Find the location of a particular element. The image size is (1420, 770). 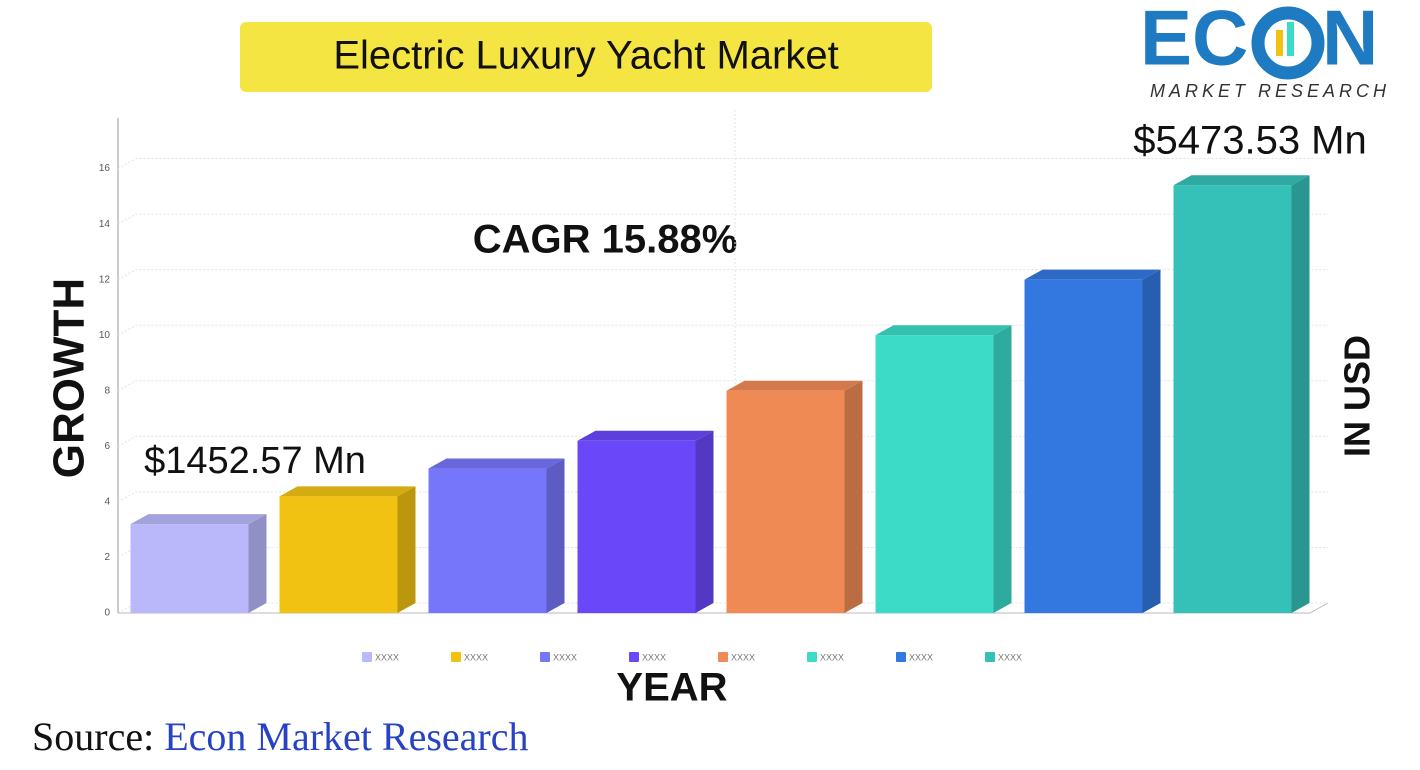

title-highlight is located at coordinates (586, 57).